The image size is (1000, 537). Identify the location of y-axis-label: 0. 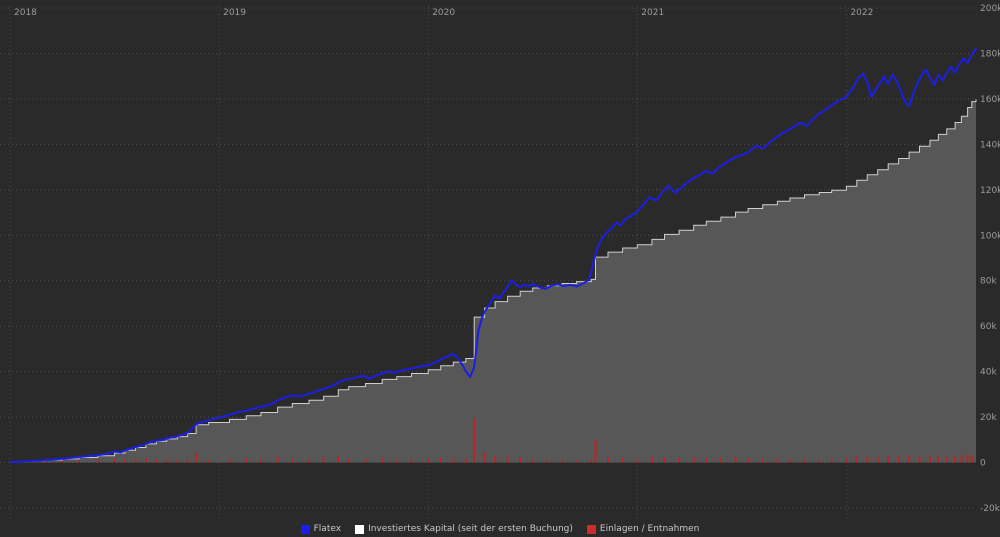
(983, 464).